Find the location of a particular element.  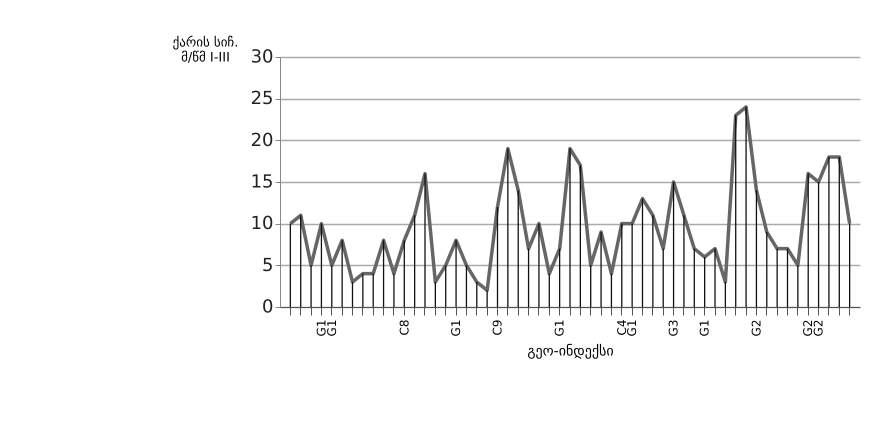

x-tick-label: C8 is located at coordinates (404, 328).